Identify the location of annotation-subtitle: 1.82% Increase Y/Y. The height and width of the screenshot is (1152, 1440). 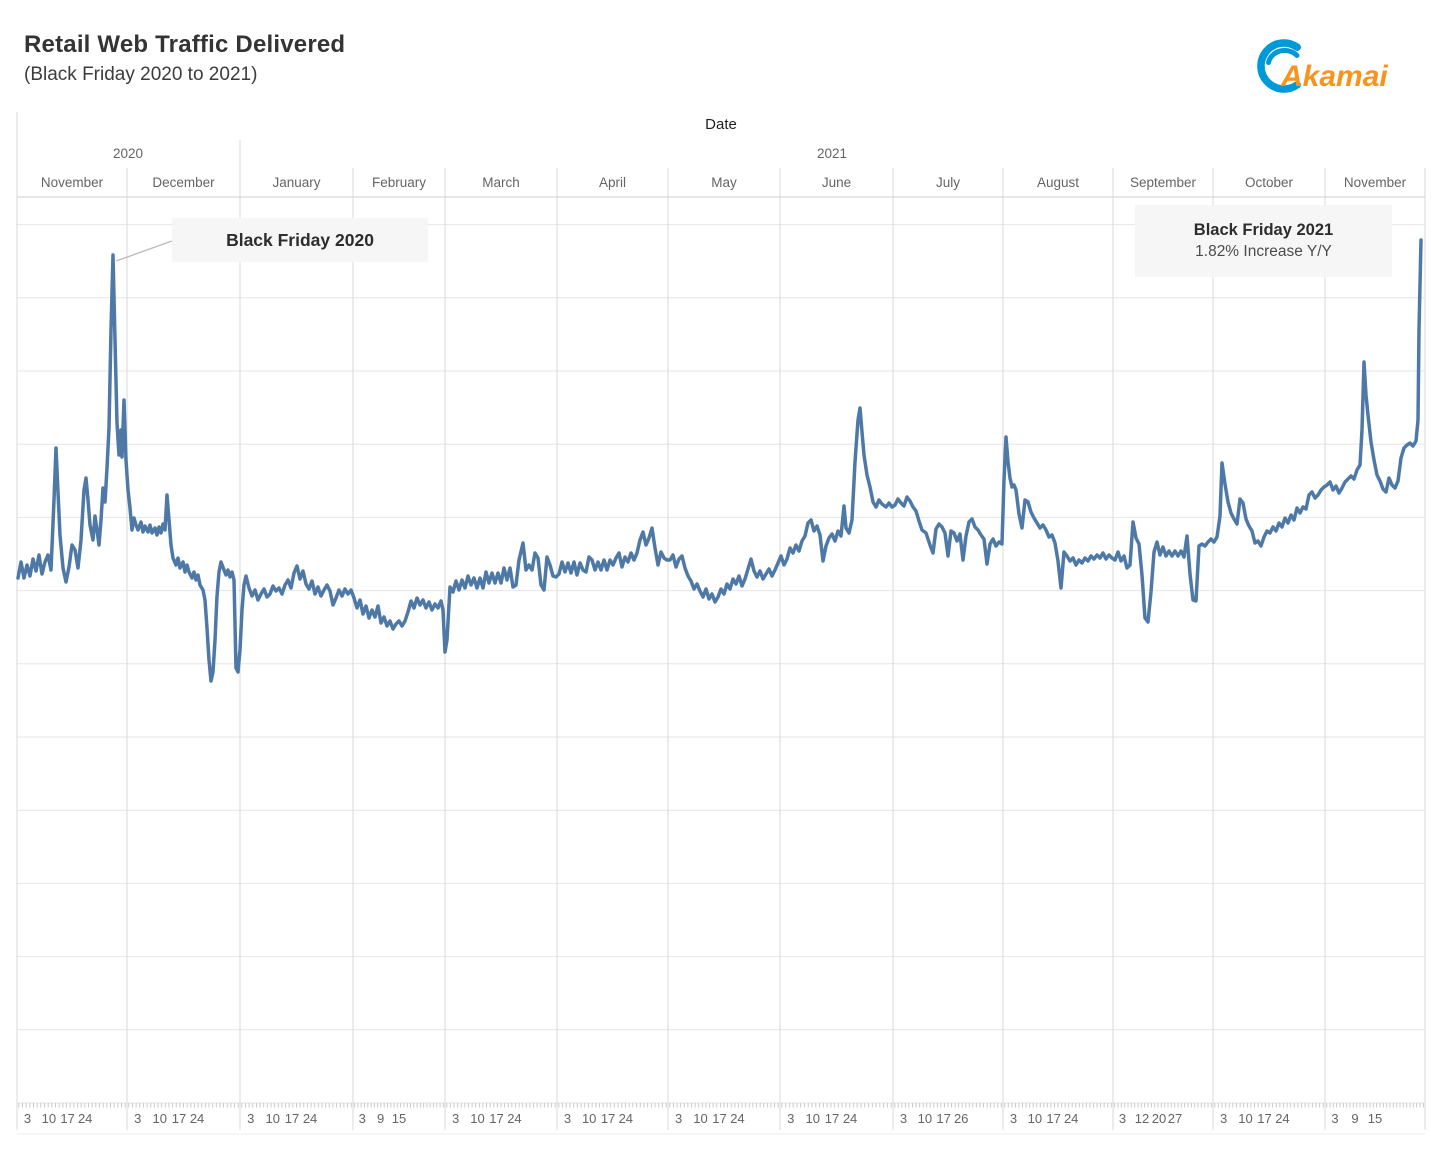
(1263, 251).